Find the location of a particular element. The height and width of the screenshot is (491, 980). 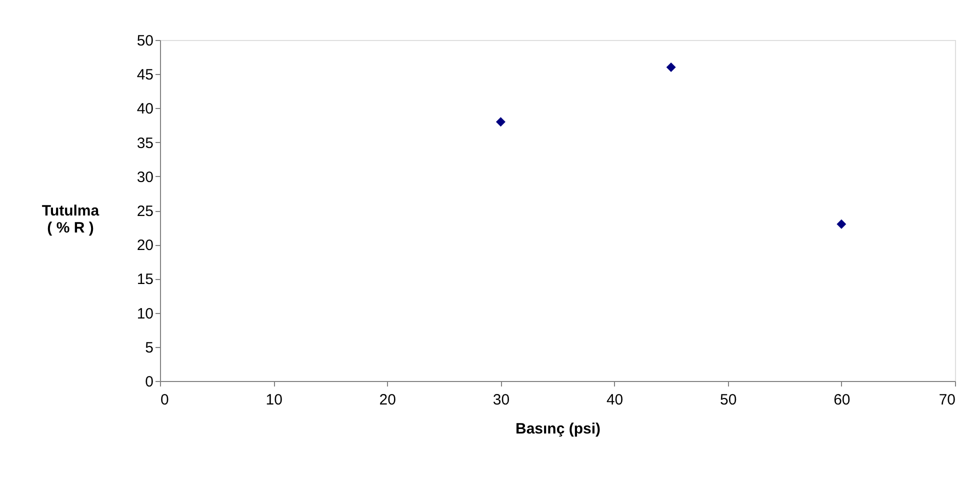

y-tick-label: 35 is located at coordinates (145, 143).